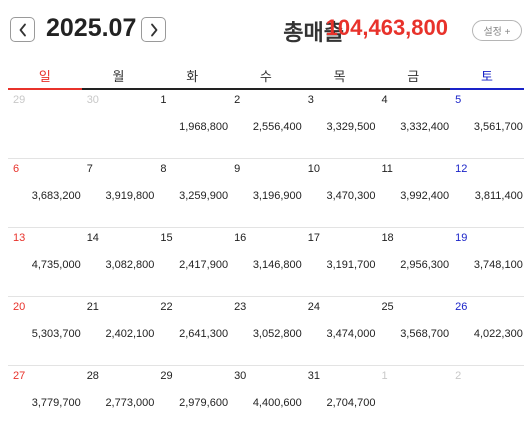  What do you see at coordinates (19, 307) in the screenshot?
I see `day-number: 20` at bounding box center [19, 307].